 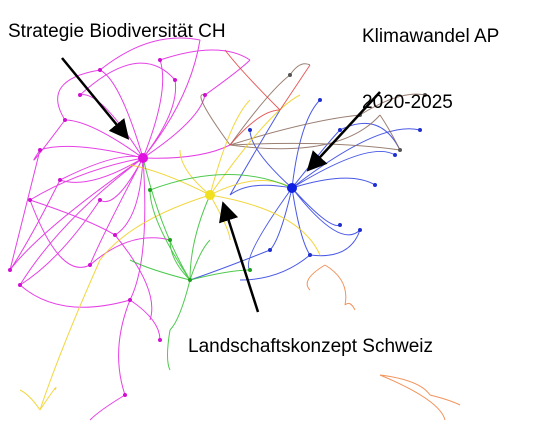 I want to click on edges-orange, so click(x=383, y=342).